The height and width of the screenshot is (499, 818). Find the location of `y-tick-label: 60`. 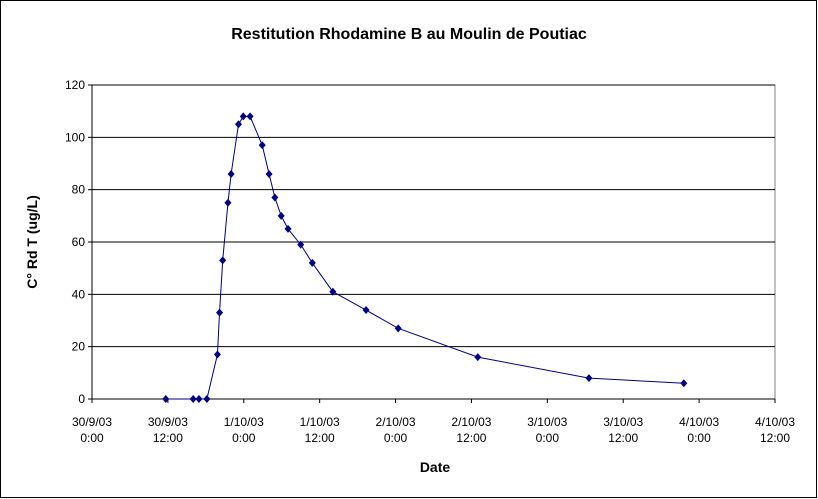

y-tick-label: 60 is located at coordinates (79, 242).